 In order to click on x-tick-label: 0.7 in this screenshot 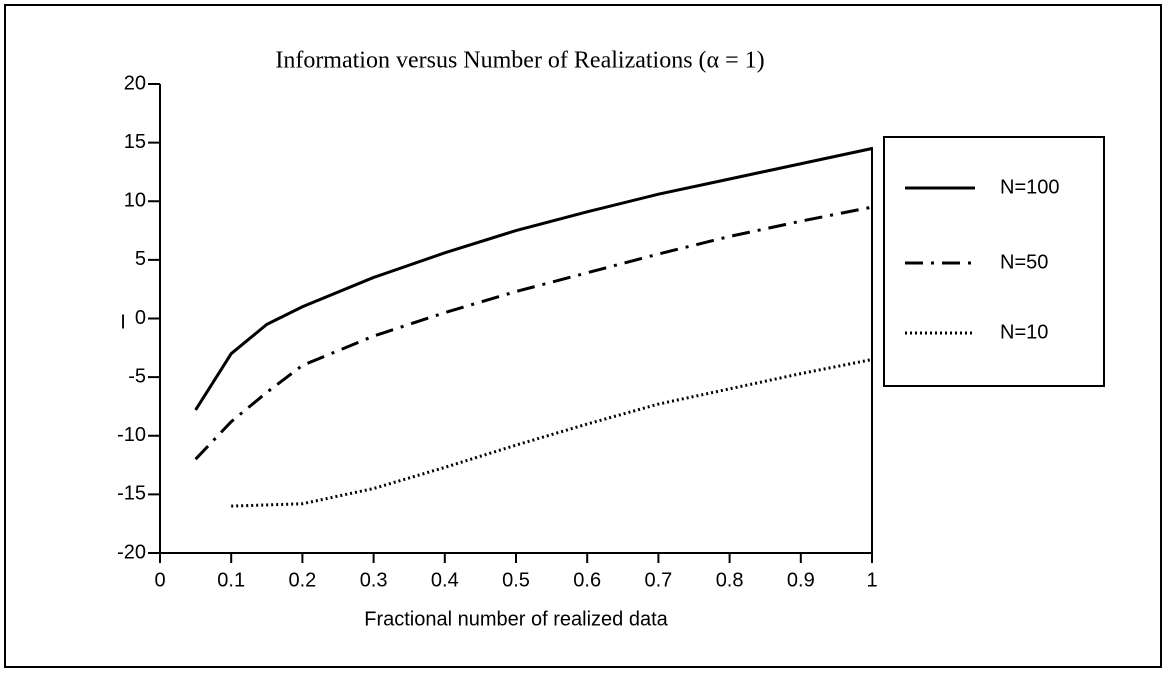, I will do `click(658, 580)`.